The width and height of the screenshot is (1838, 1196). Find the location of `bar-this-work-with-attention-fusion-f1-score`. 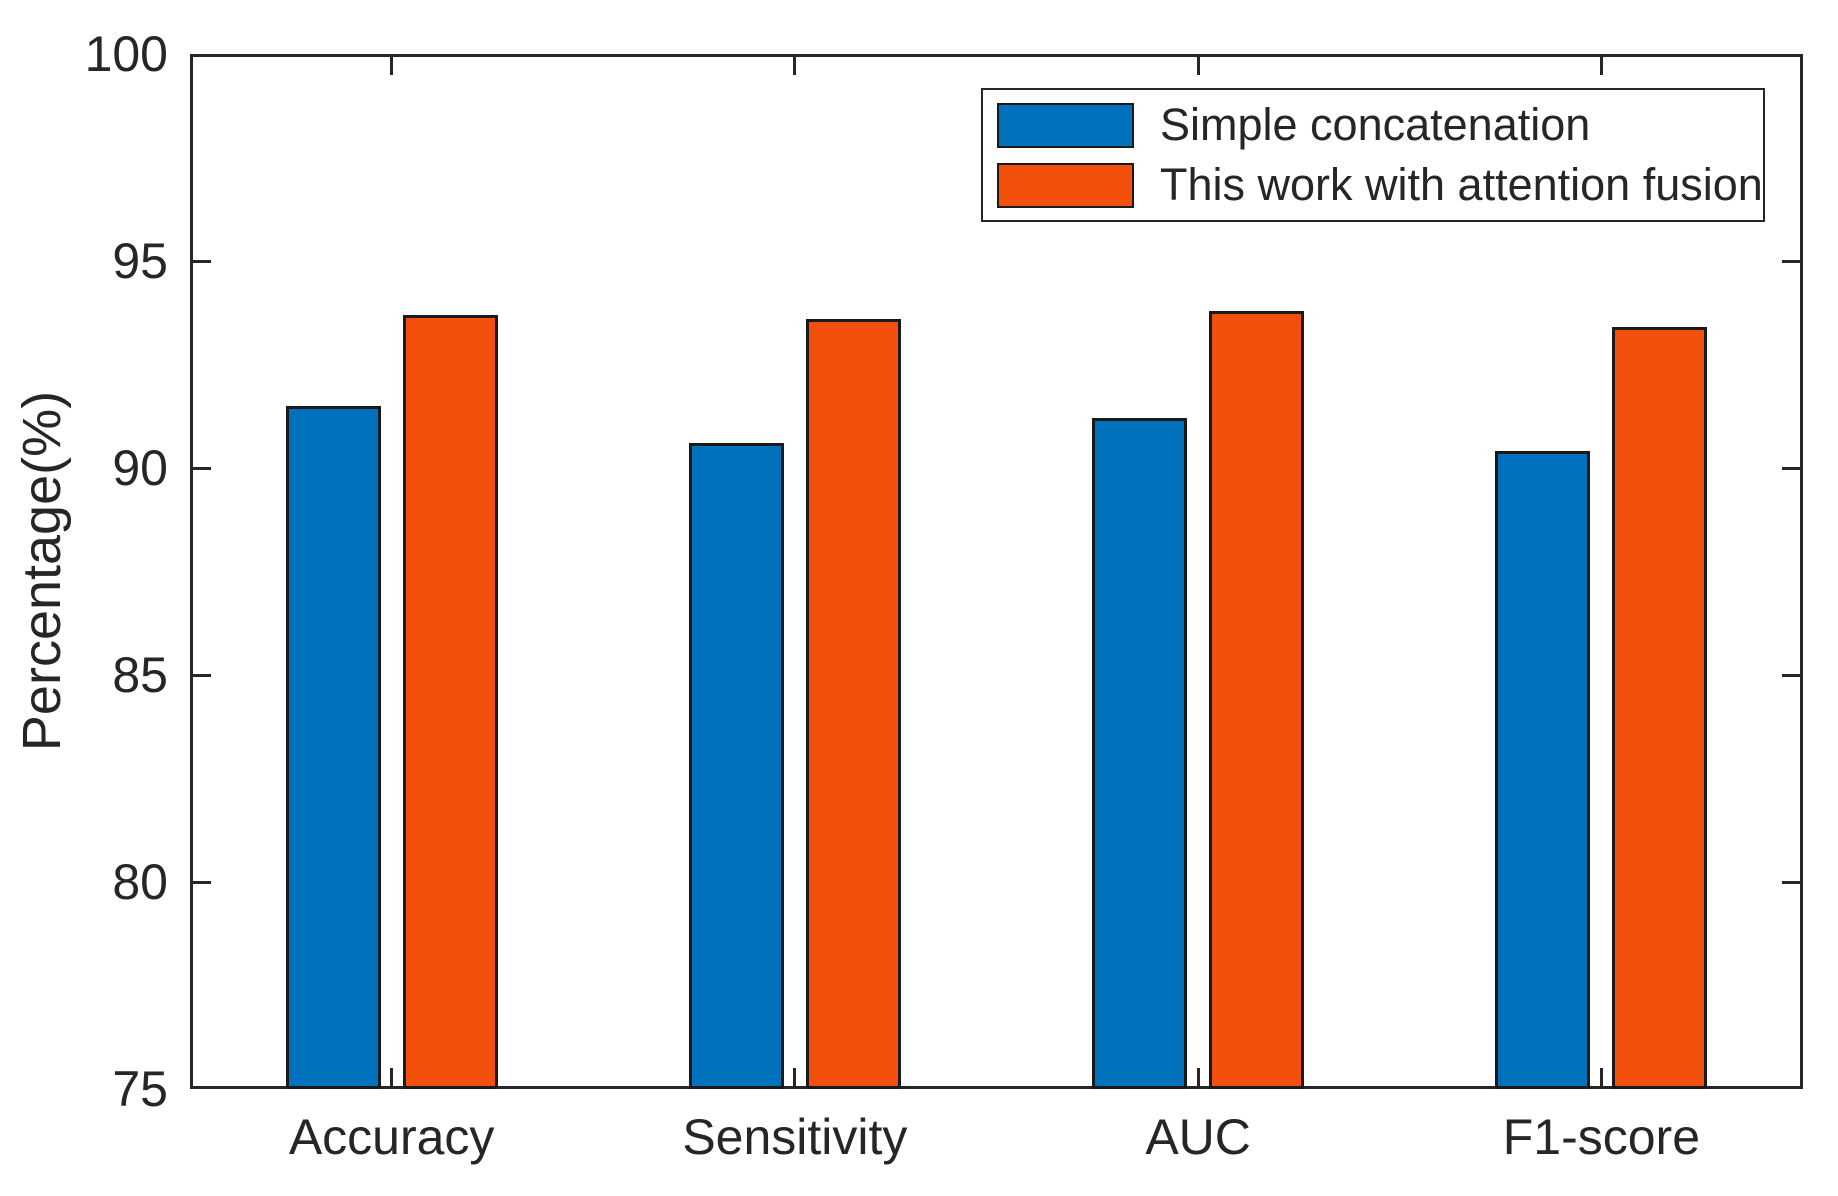

bar-this-work-with-attention-fusion-f1-score is located at coordinates (1660, 708).